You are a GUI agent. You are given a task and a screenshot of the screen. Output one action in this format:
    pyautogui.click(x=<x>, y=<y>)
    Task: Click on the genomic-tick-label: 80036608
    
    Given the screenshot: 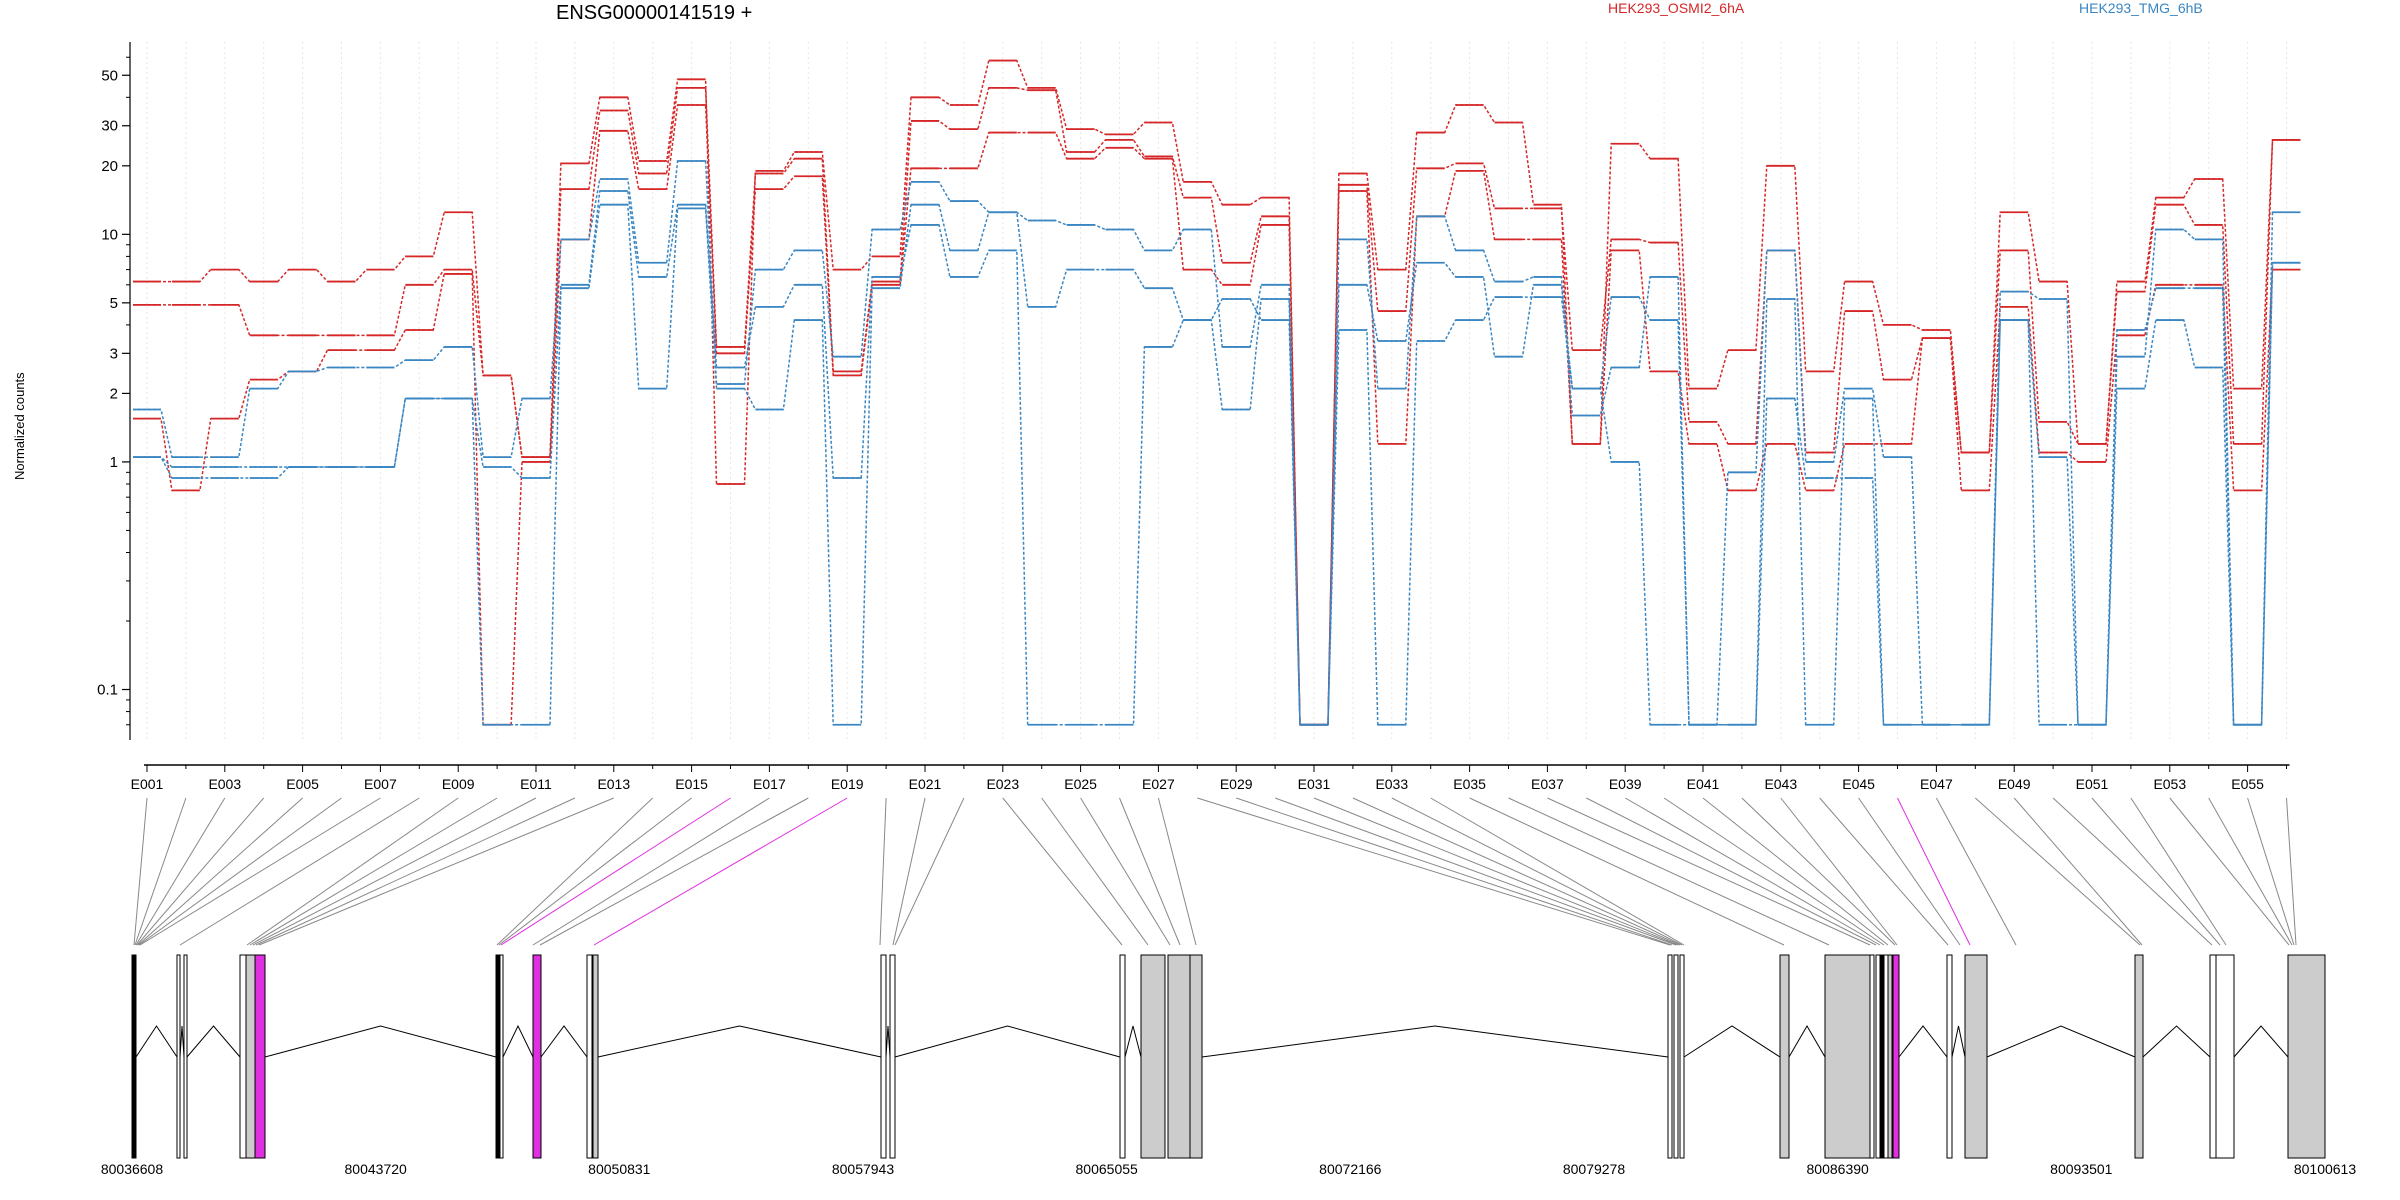 What is the action you would take?
    pyautogui.click(x=132, y=1169)
    